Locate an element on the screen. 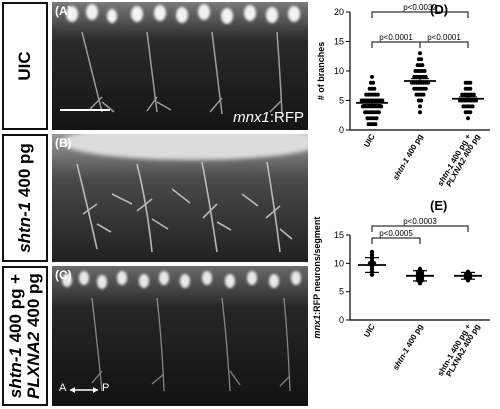 The image size is (500, 409). row-label-uic: UIC is located at coordinates (25, 66).